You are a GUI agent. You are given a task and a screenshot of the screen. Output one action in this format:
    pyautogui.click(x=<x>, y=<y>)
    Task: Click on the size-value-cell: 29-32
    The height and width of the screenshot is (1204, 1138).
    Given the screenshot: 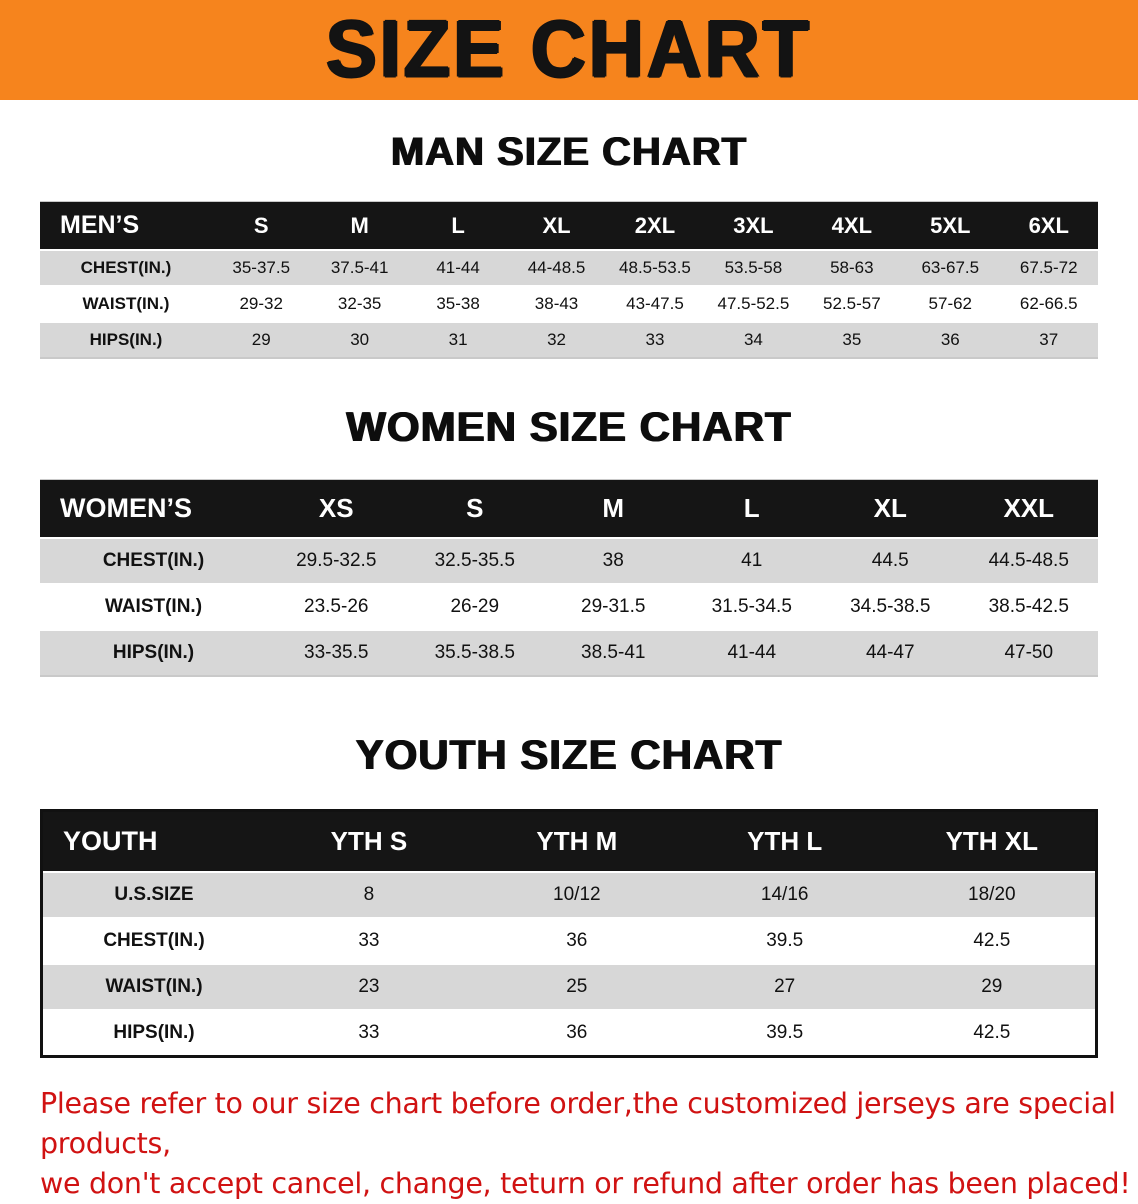 What is the action you would take?
    pyautogui.click(x=261, y=303)
    